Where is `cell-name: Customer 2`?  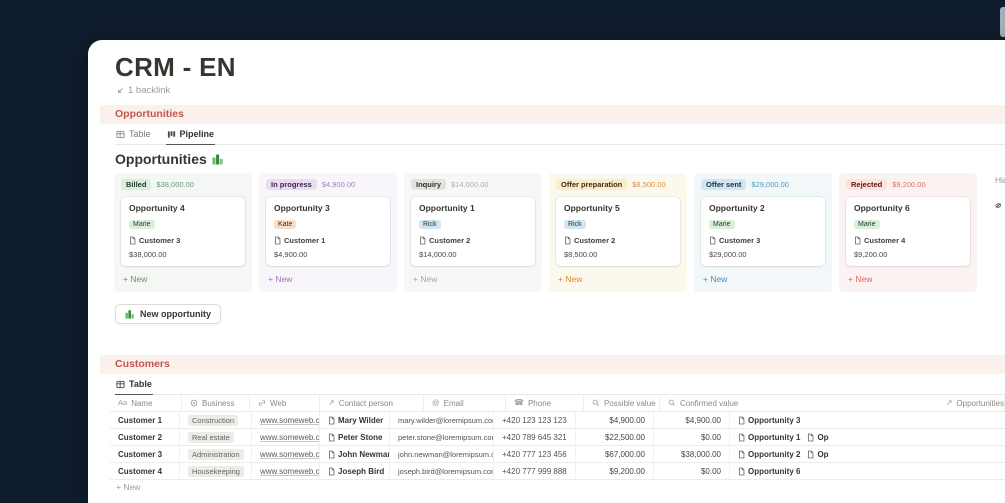 cell-name: Customer 2 is located at coordinates (145, 437).